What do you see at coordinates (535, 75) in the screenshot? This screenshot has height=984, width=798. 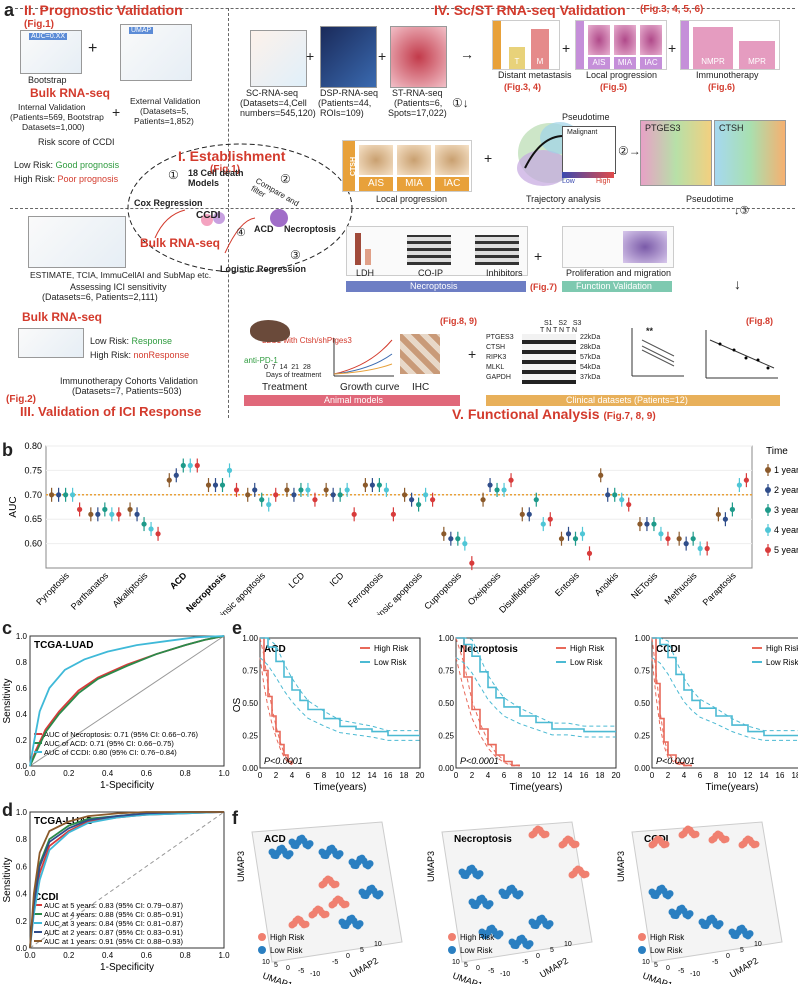 I see `distant-label: Distant metastasis` at bounding box center [535, 75].